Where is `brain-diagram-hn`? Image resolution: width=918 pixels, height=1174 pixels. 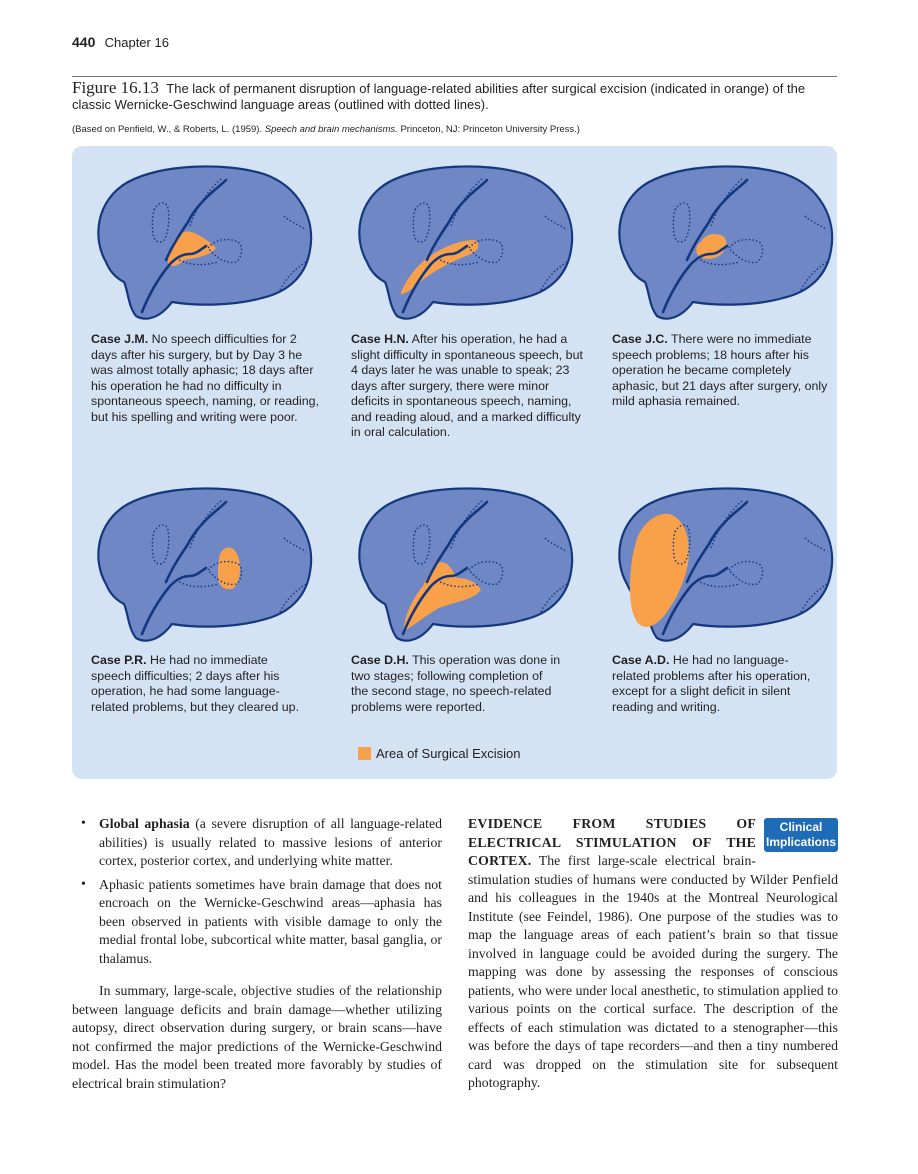 brain-diagram-hn is located at coordinates (466, 242).